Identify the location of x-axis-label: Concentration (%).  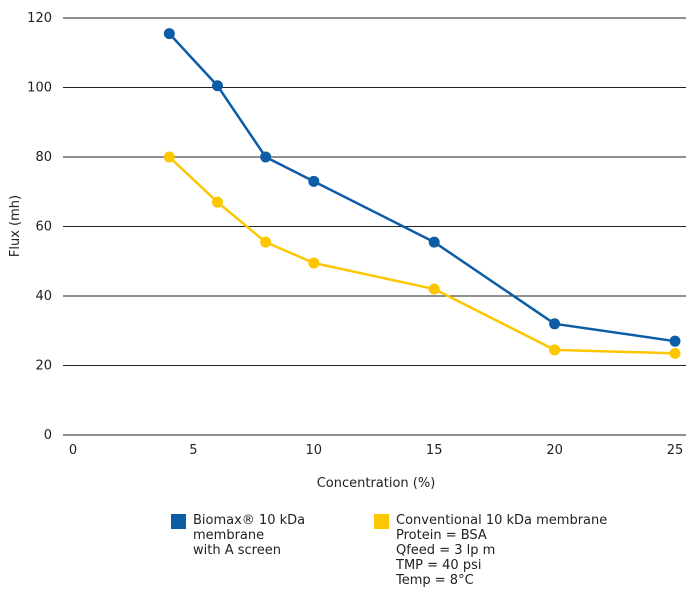
(376, 483).